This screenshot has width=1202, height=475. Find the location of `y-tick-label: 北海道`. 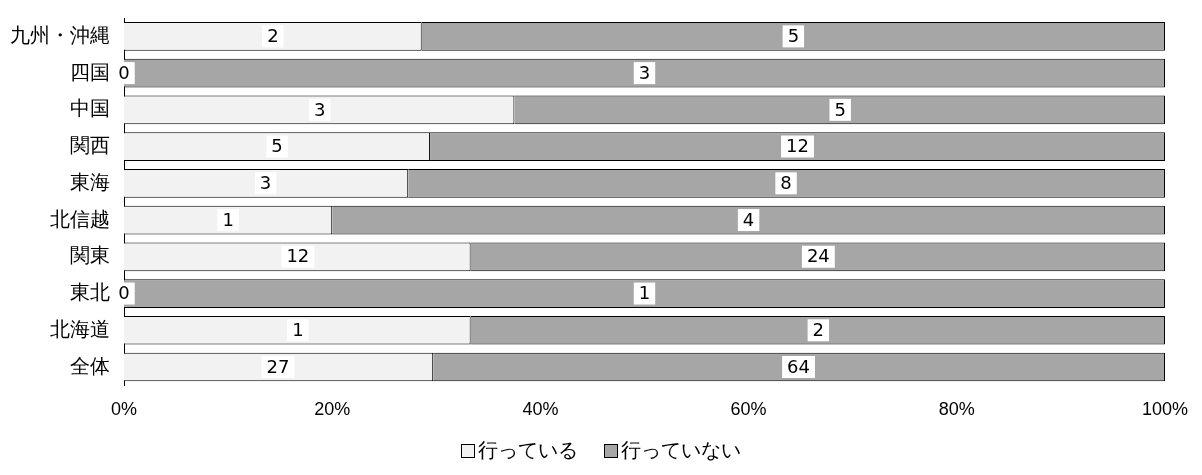

y-tick-label: 北海道 is located at coordinates (80, 328).